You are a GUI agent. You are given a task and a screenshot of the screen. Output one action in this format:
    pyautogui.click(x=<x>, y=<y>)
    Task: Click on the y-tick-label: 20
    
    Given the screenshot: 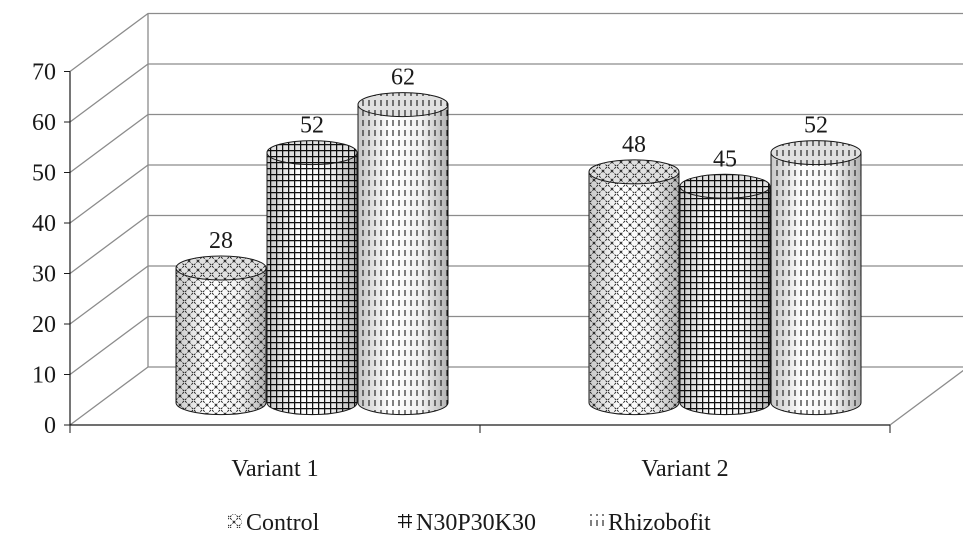 What is the action you would take?
    pyautogui.click(x=44, y=325)
    